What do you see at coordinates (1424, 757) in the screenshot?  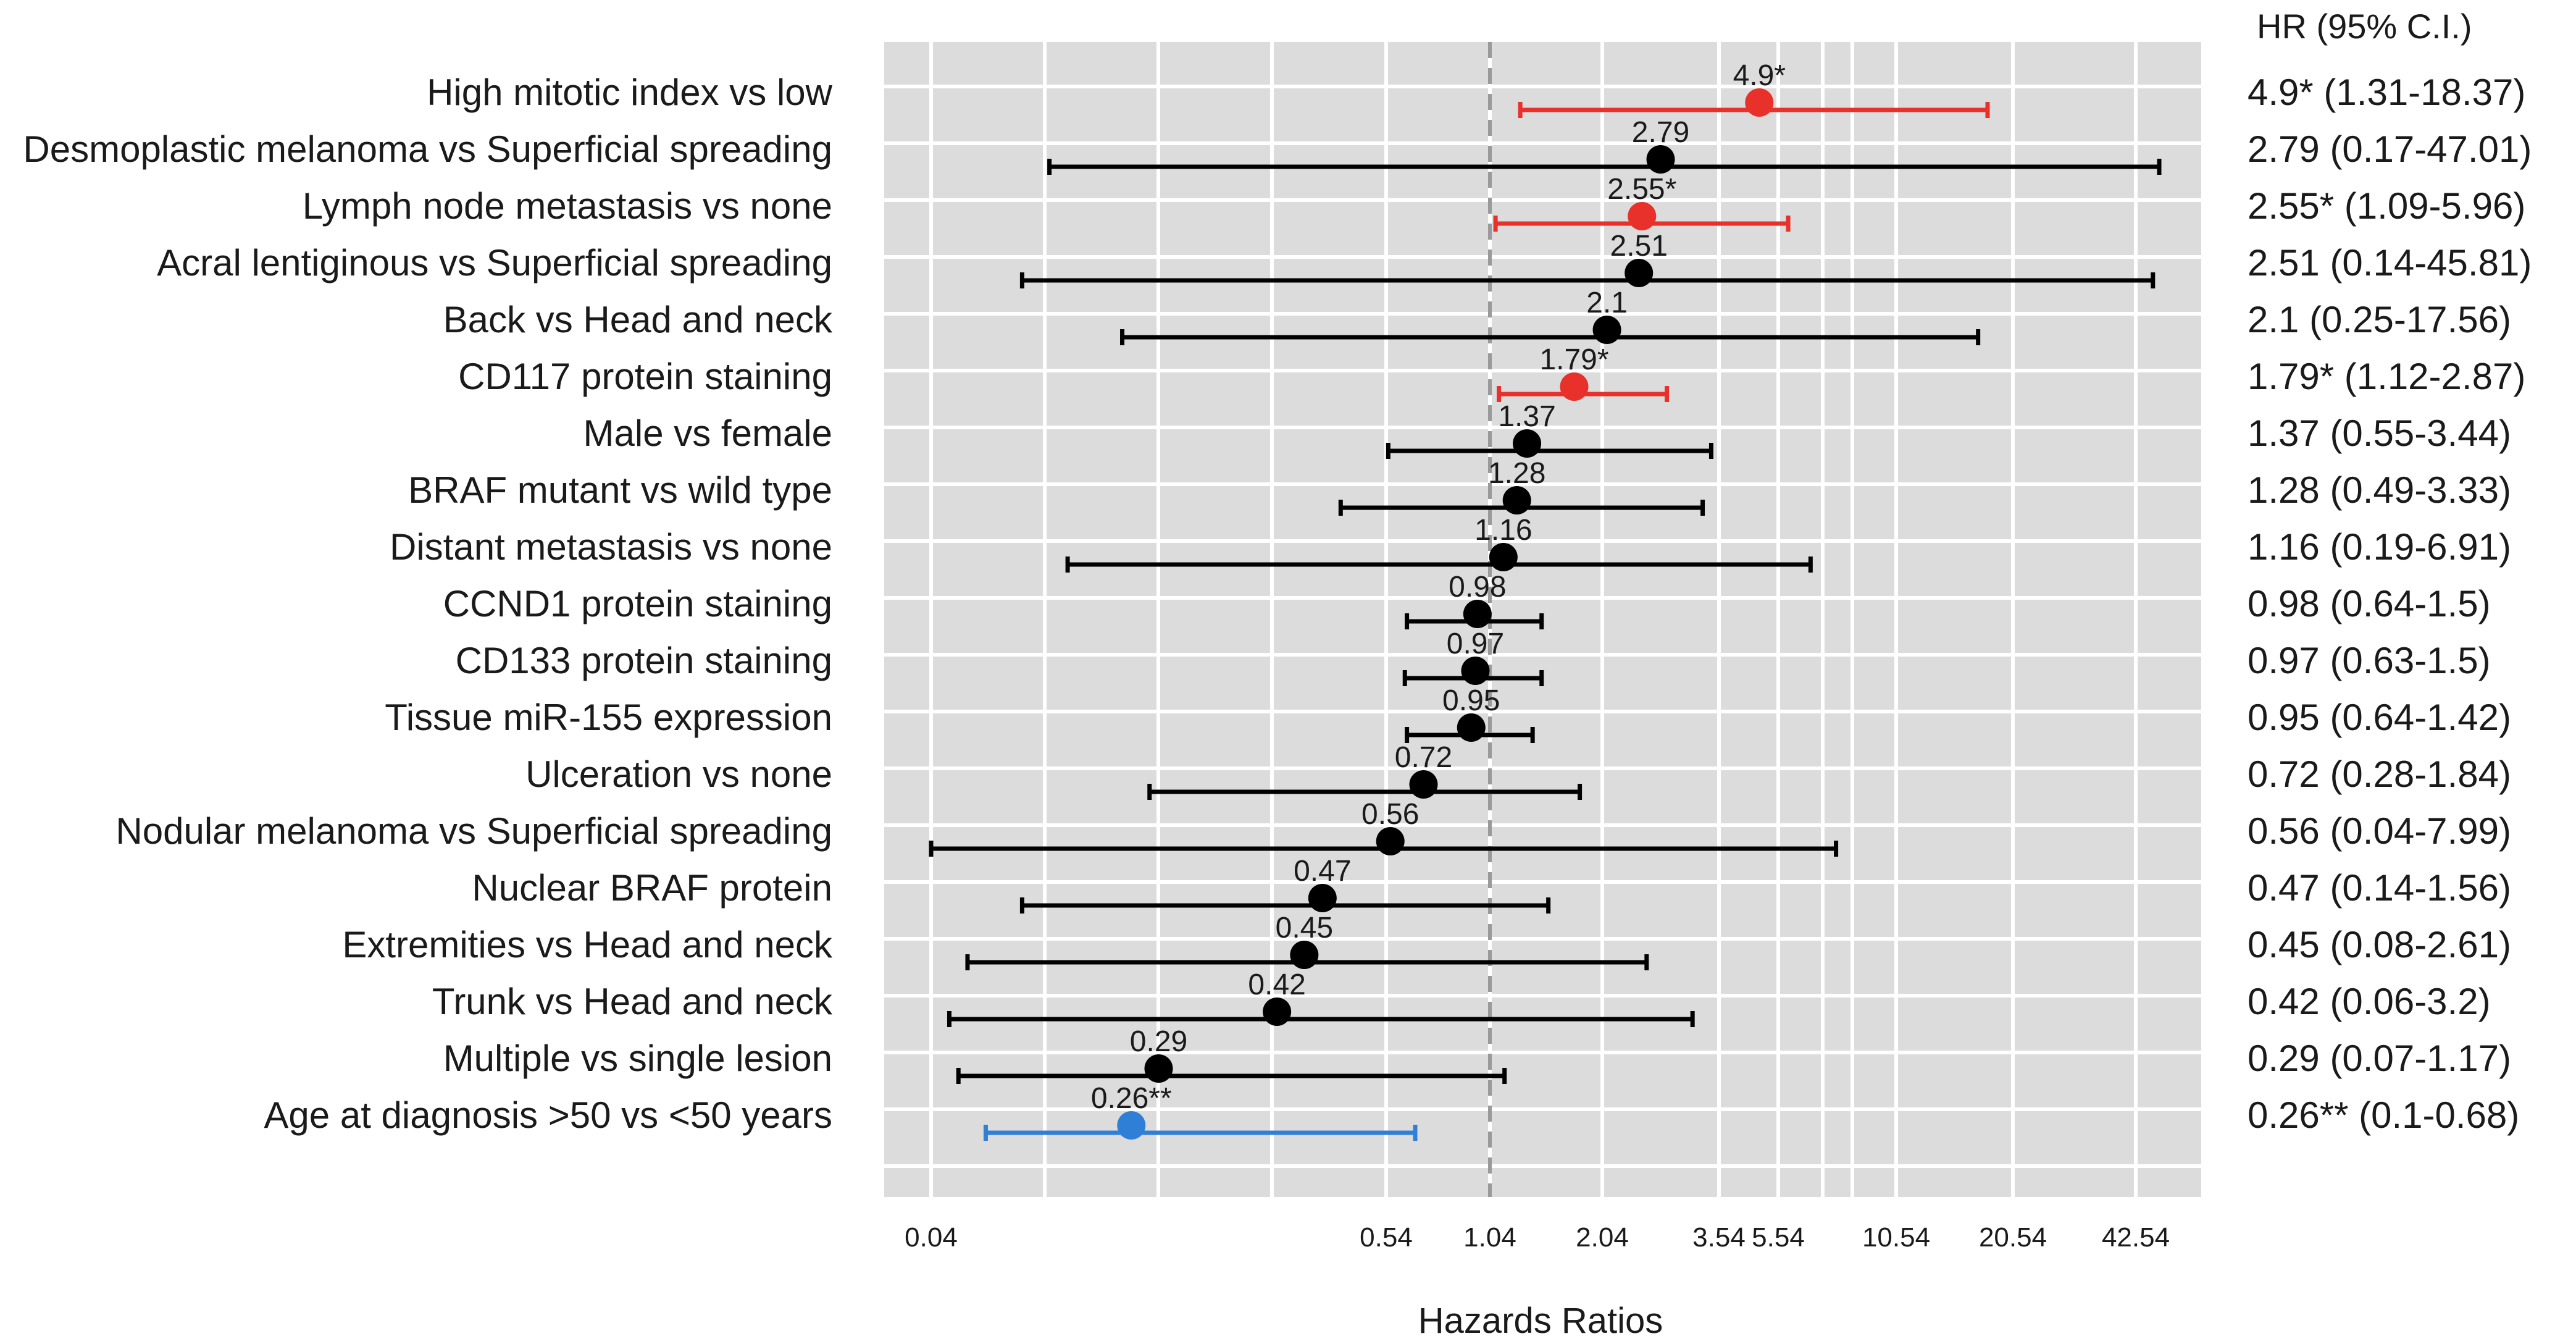 I see `point-label: 0.72` at bounding box center [1424, 757].